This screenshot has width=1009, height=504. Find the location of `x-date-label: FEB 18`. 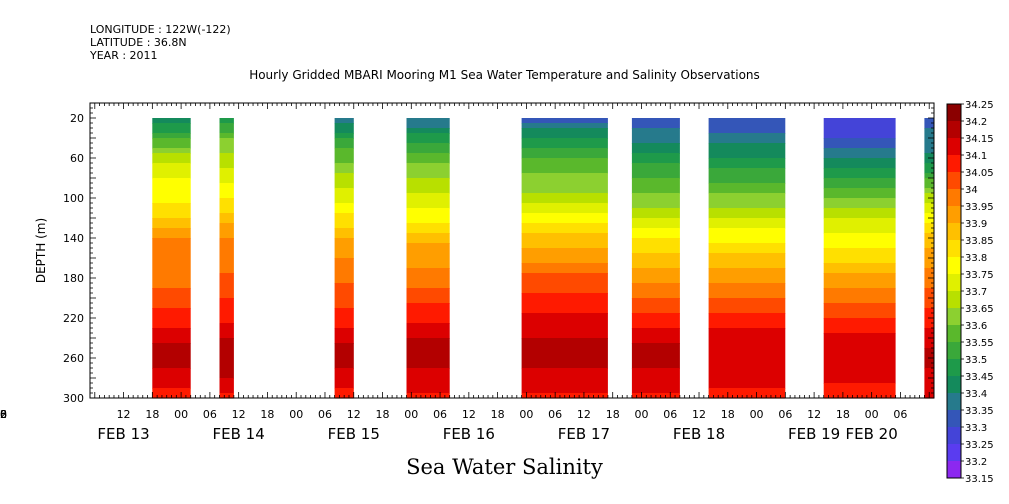

x-date-label: FEB 18 is located at coordinates (699, 434).